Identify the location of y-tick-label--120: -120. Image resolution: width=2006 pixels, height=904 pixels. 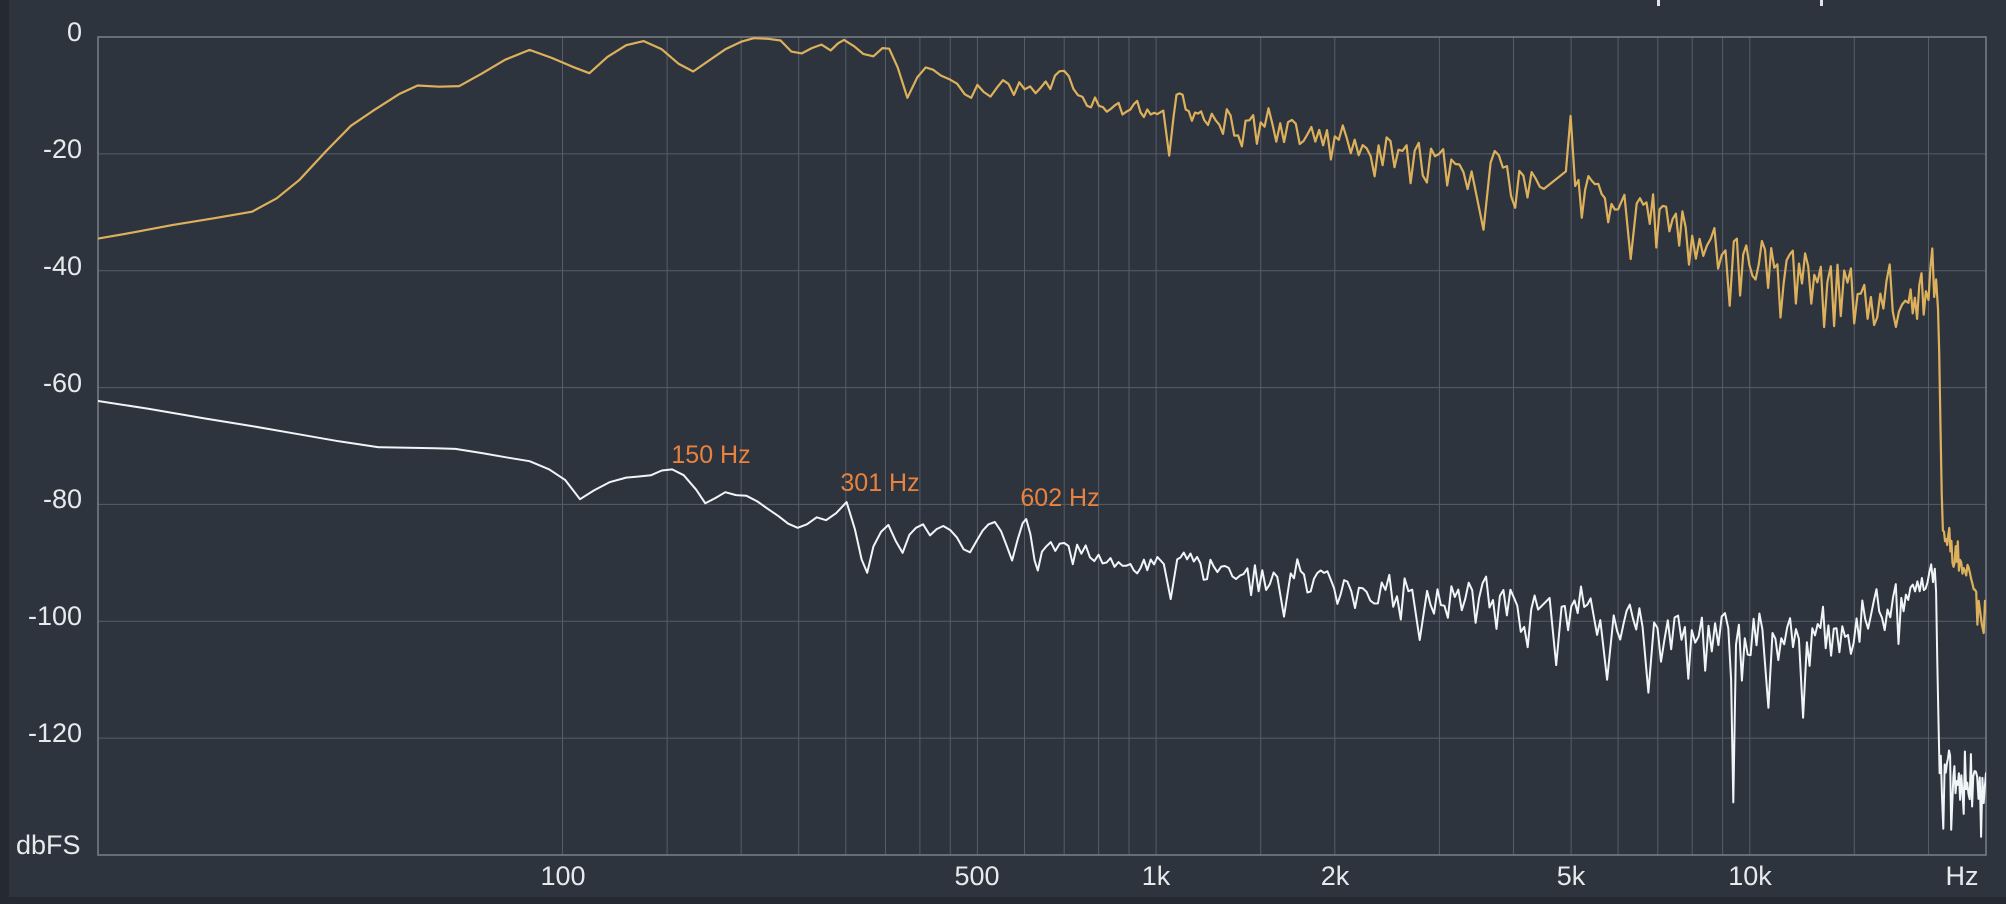
(54, 733).